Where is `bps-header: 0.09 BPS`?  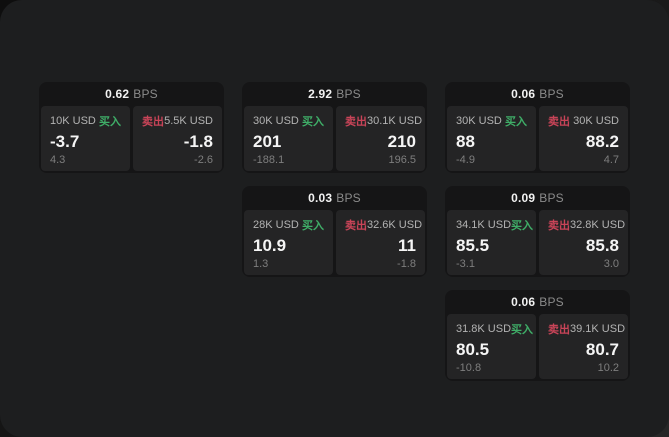 bps-header: 0.09 BPS is located at coordinates (537, 198).